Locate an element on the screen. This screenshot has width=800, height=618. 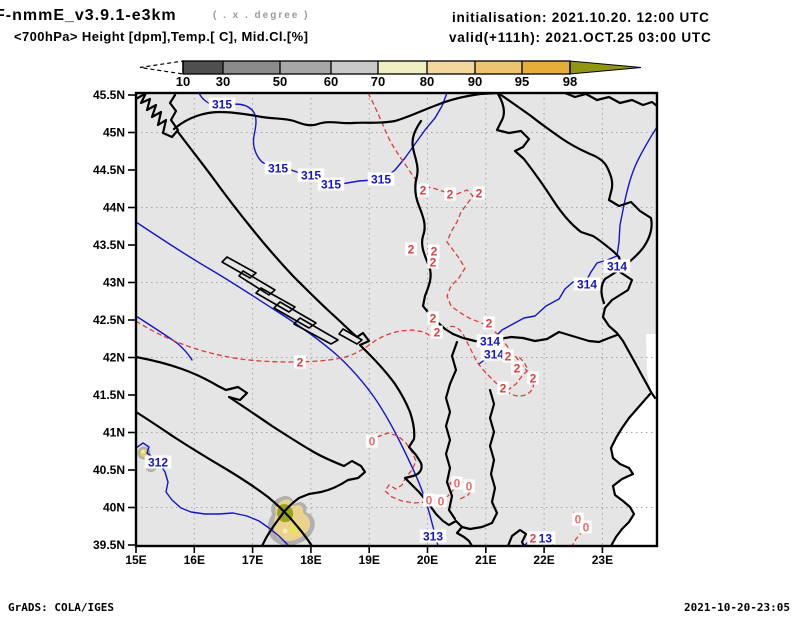
temp-contour-2-west is located at coordinates (285, 341).